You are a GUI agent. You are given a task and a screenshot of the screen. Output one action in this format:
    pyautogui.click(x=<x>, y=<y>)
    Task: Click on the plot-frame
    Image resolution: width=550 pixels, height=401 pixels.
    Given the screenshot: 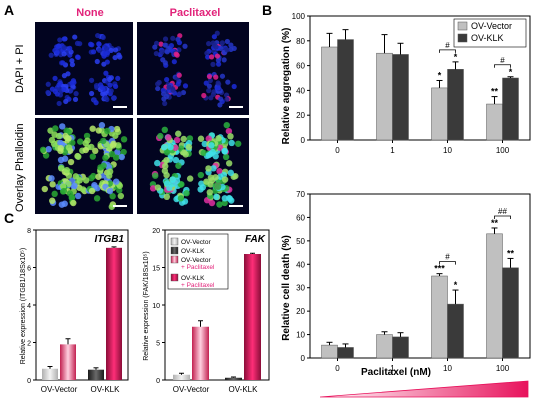 What is the action you would take?
    pyautogui.click(x=420, y=78)
    